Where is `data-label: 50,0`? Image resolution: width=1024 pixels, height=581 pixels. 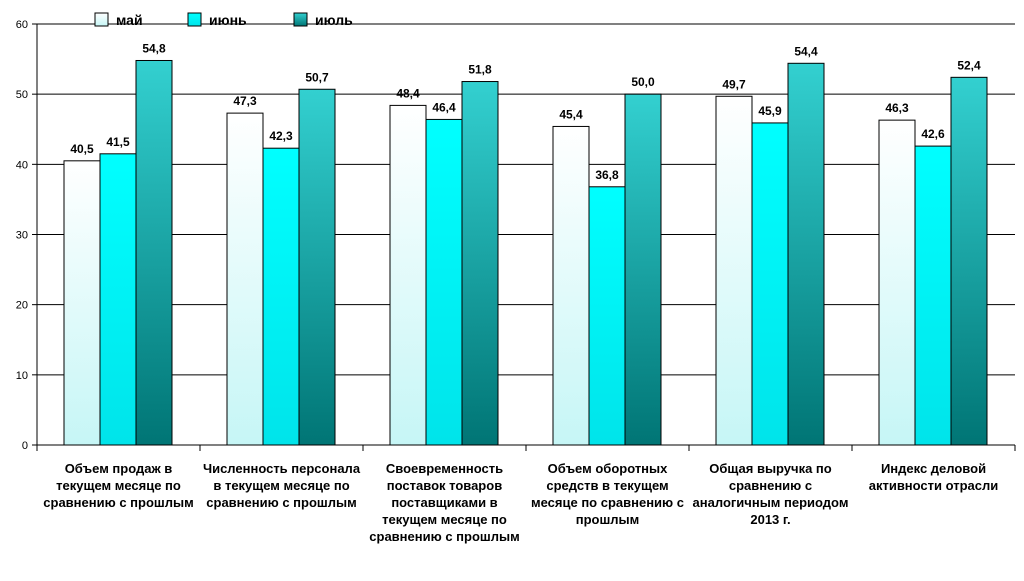
data-label: 50,0 is located at coordinates (643, 82).